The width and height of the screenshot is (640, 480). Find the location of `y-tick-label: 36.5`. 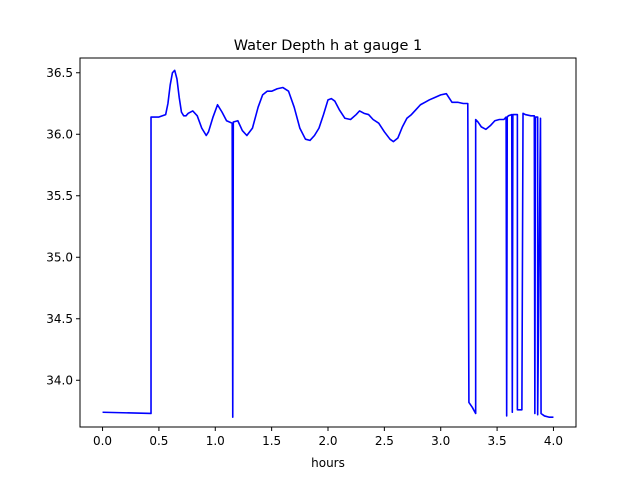

y-tick-label: 36.5 is located at coordinates (59, 73).